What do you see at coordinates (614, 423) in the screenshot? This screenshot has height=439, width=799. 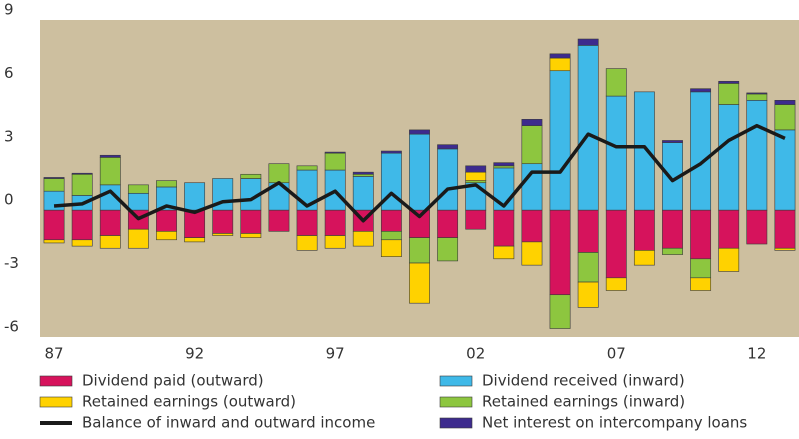 I see `legend-label: Net interest on intercompany loans` at bounding box center [614, 423].